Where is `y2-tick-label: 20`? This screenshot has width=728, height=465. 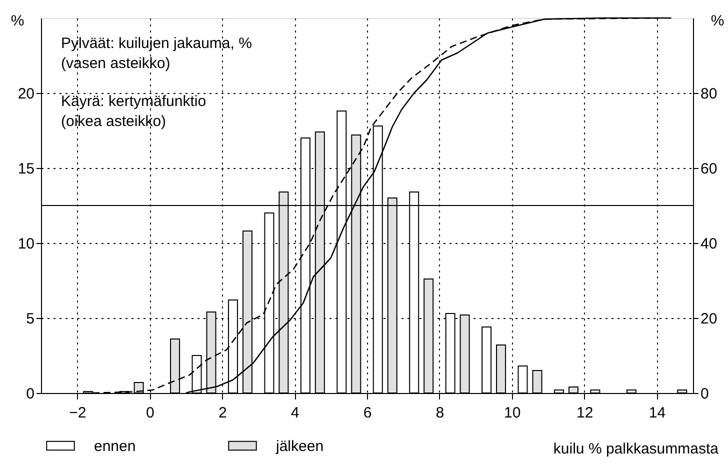
y2-tick-label: 20 is located at coordinates (709, 319).